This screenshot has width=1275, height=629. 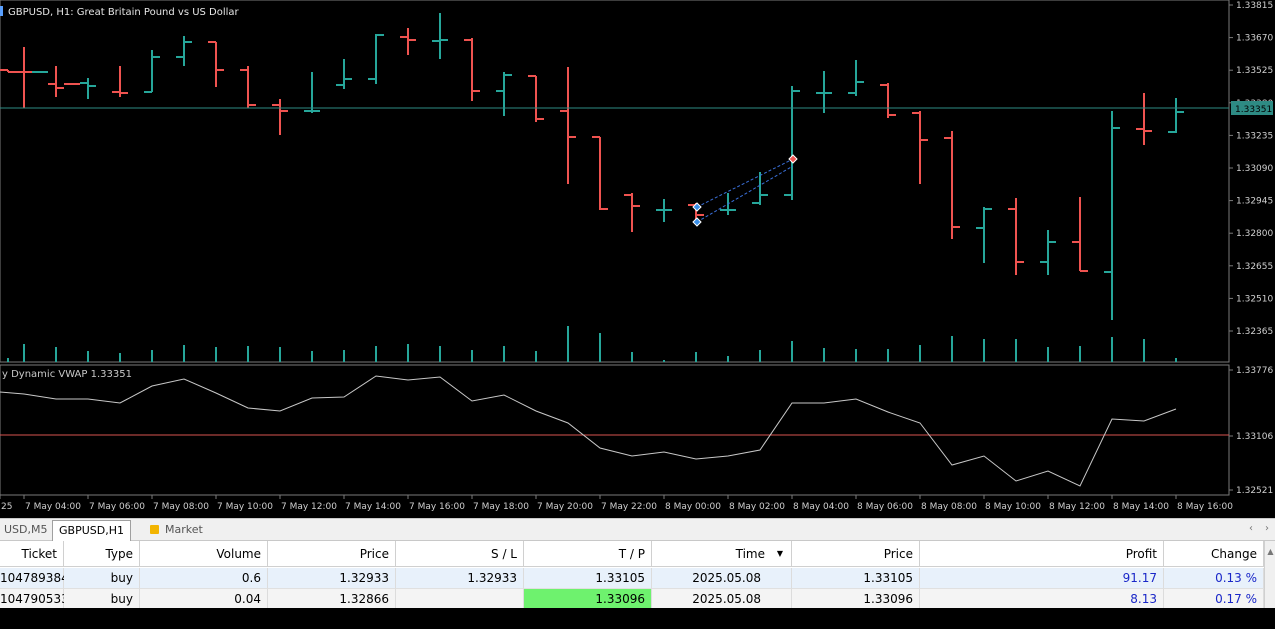 What do you see at coordinates (1254, 437) in the screenshot?
I see `indicator-tick-label: 1.33106` at bounding box center [1254, 437].